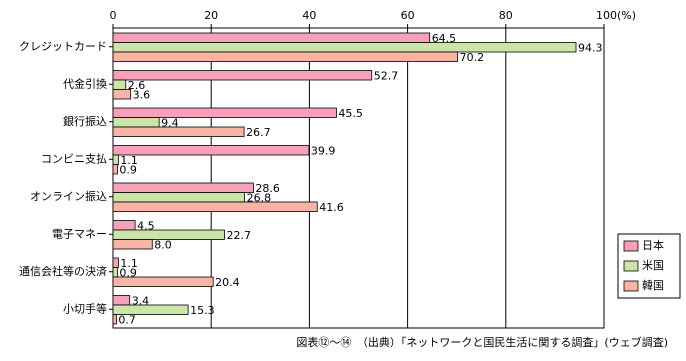  Describe the element at coordinates (136, 85) in the screenshot. I see `data-label: 2.6` at that location.